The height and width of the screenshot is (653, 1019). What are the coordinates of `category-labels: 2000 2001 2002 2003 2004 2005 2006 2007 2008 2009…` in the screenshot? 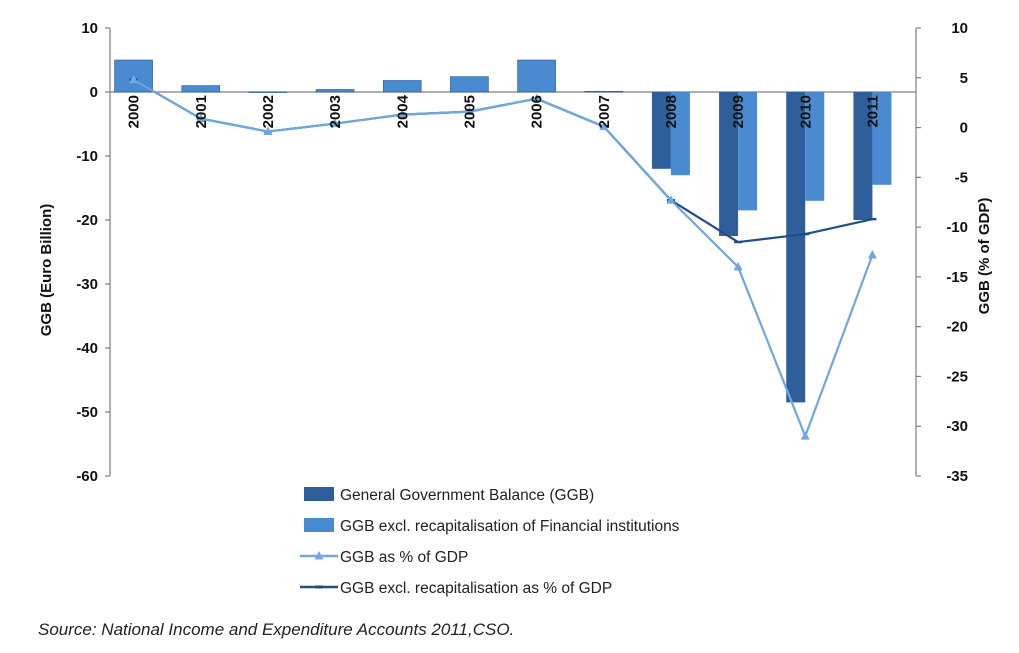 It's located at (504, 111).